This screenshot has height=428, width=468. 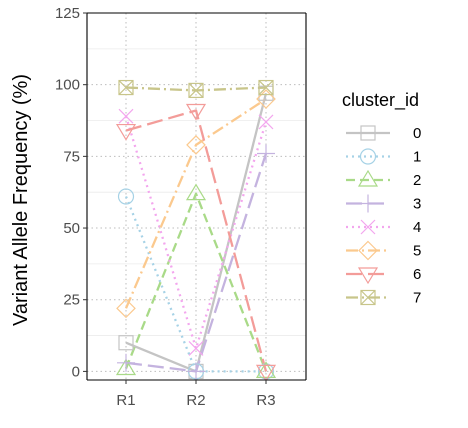 I want to click on y-tick-label: 125, so click(x=67, y=13).